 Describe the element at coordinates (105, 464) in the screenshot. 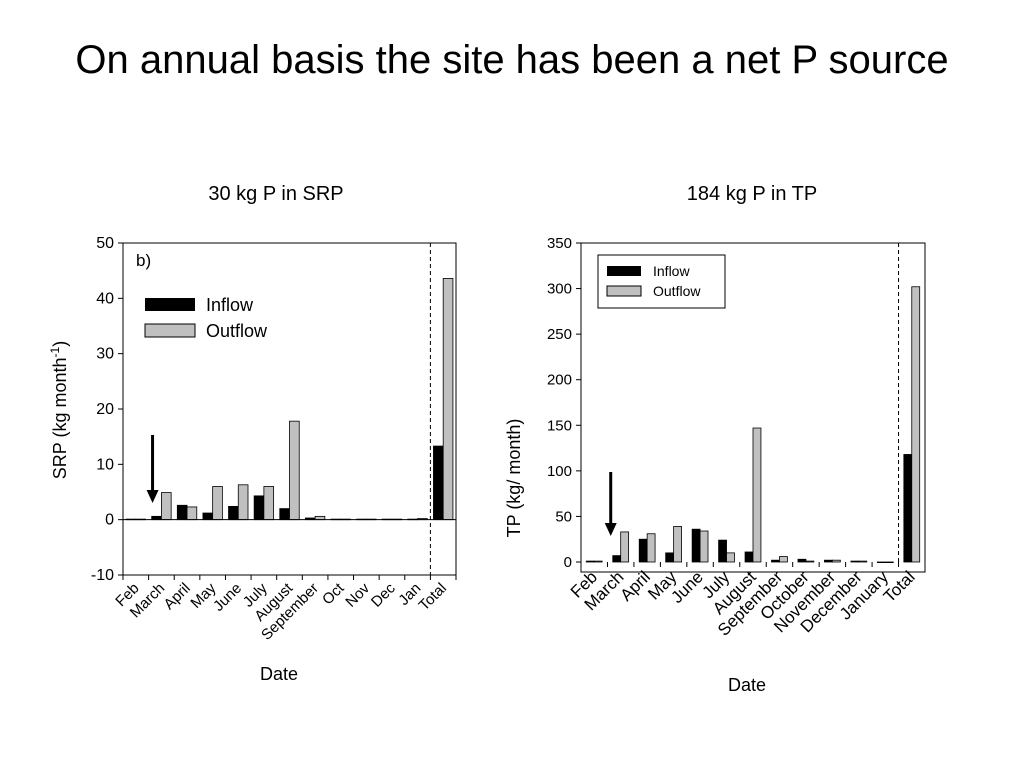

I see `y-tick-label: 10` at that location.